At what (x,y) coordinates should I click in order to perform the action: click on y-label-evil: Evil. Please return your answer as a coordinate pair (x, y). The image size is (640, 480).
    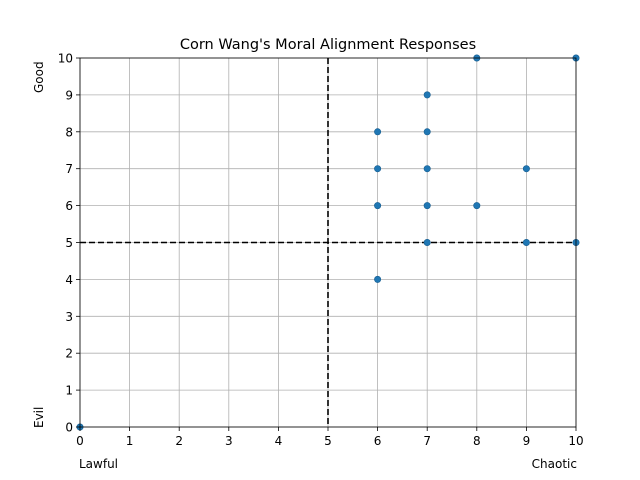
    Looking at the image, I should click on (39, 417).